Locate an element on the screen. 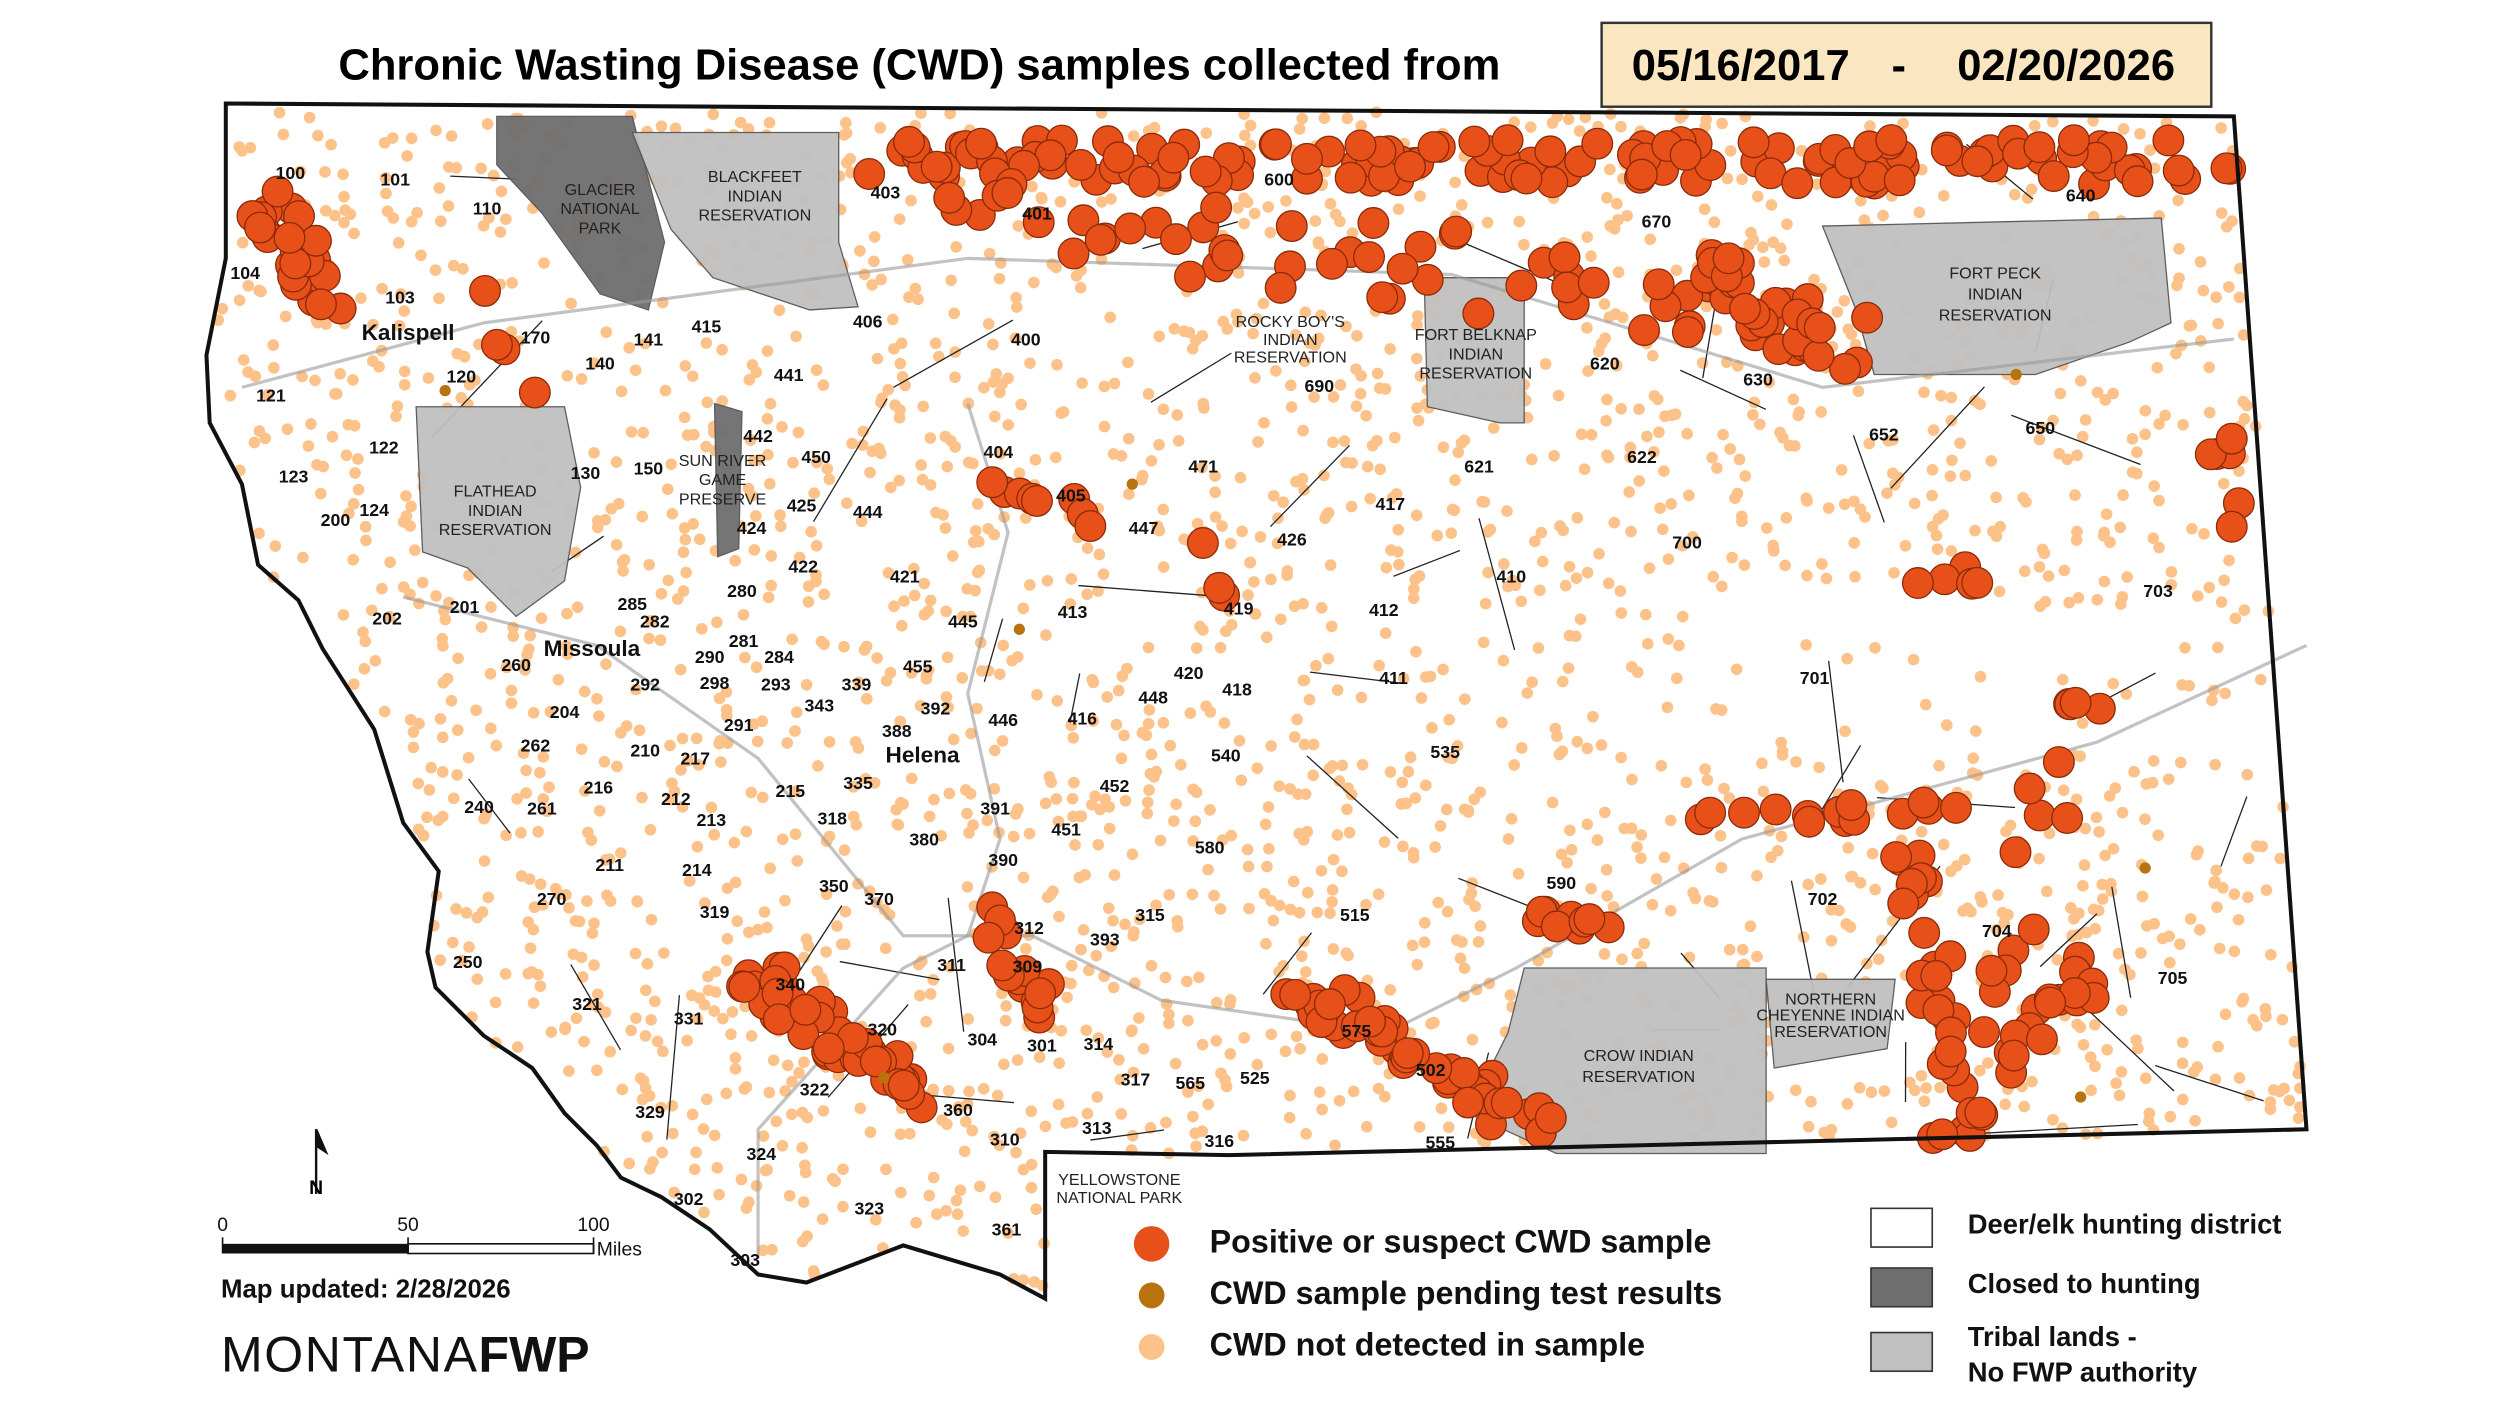  north-label: N is located at coordinates (316, 1188).